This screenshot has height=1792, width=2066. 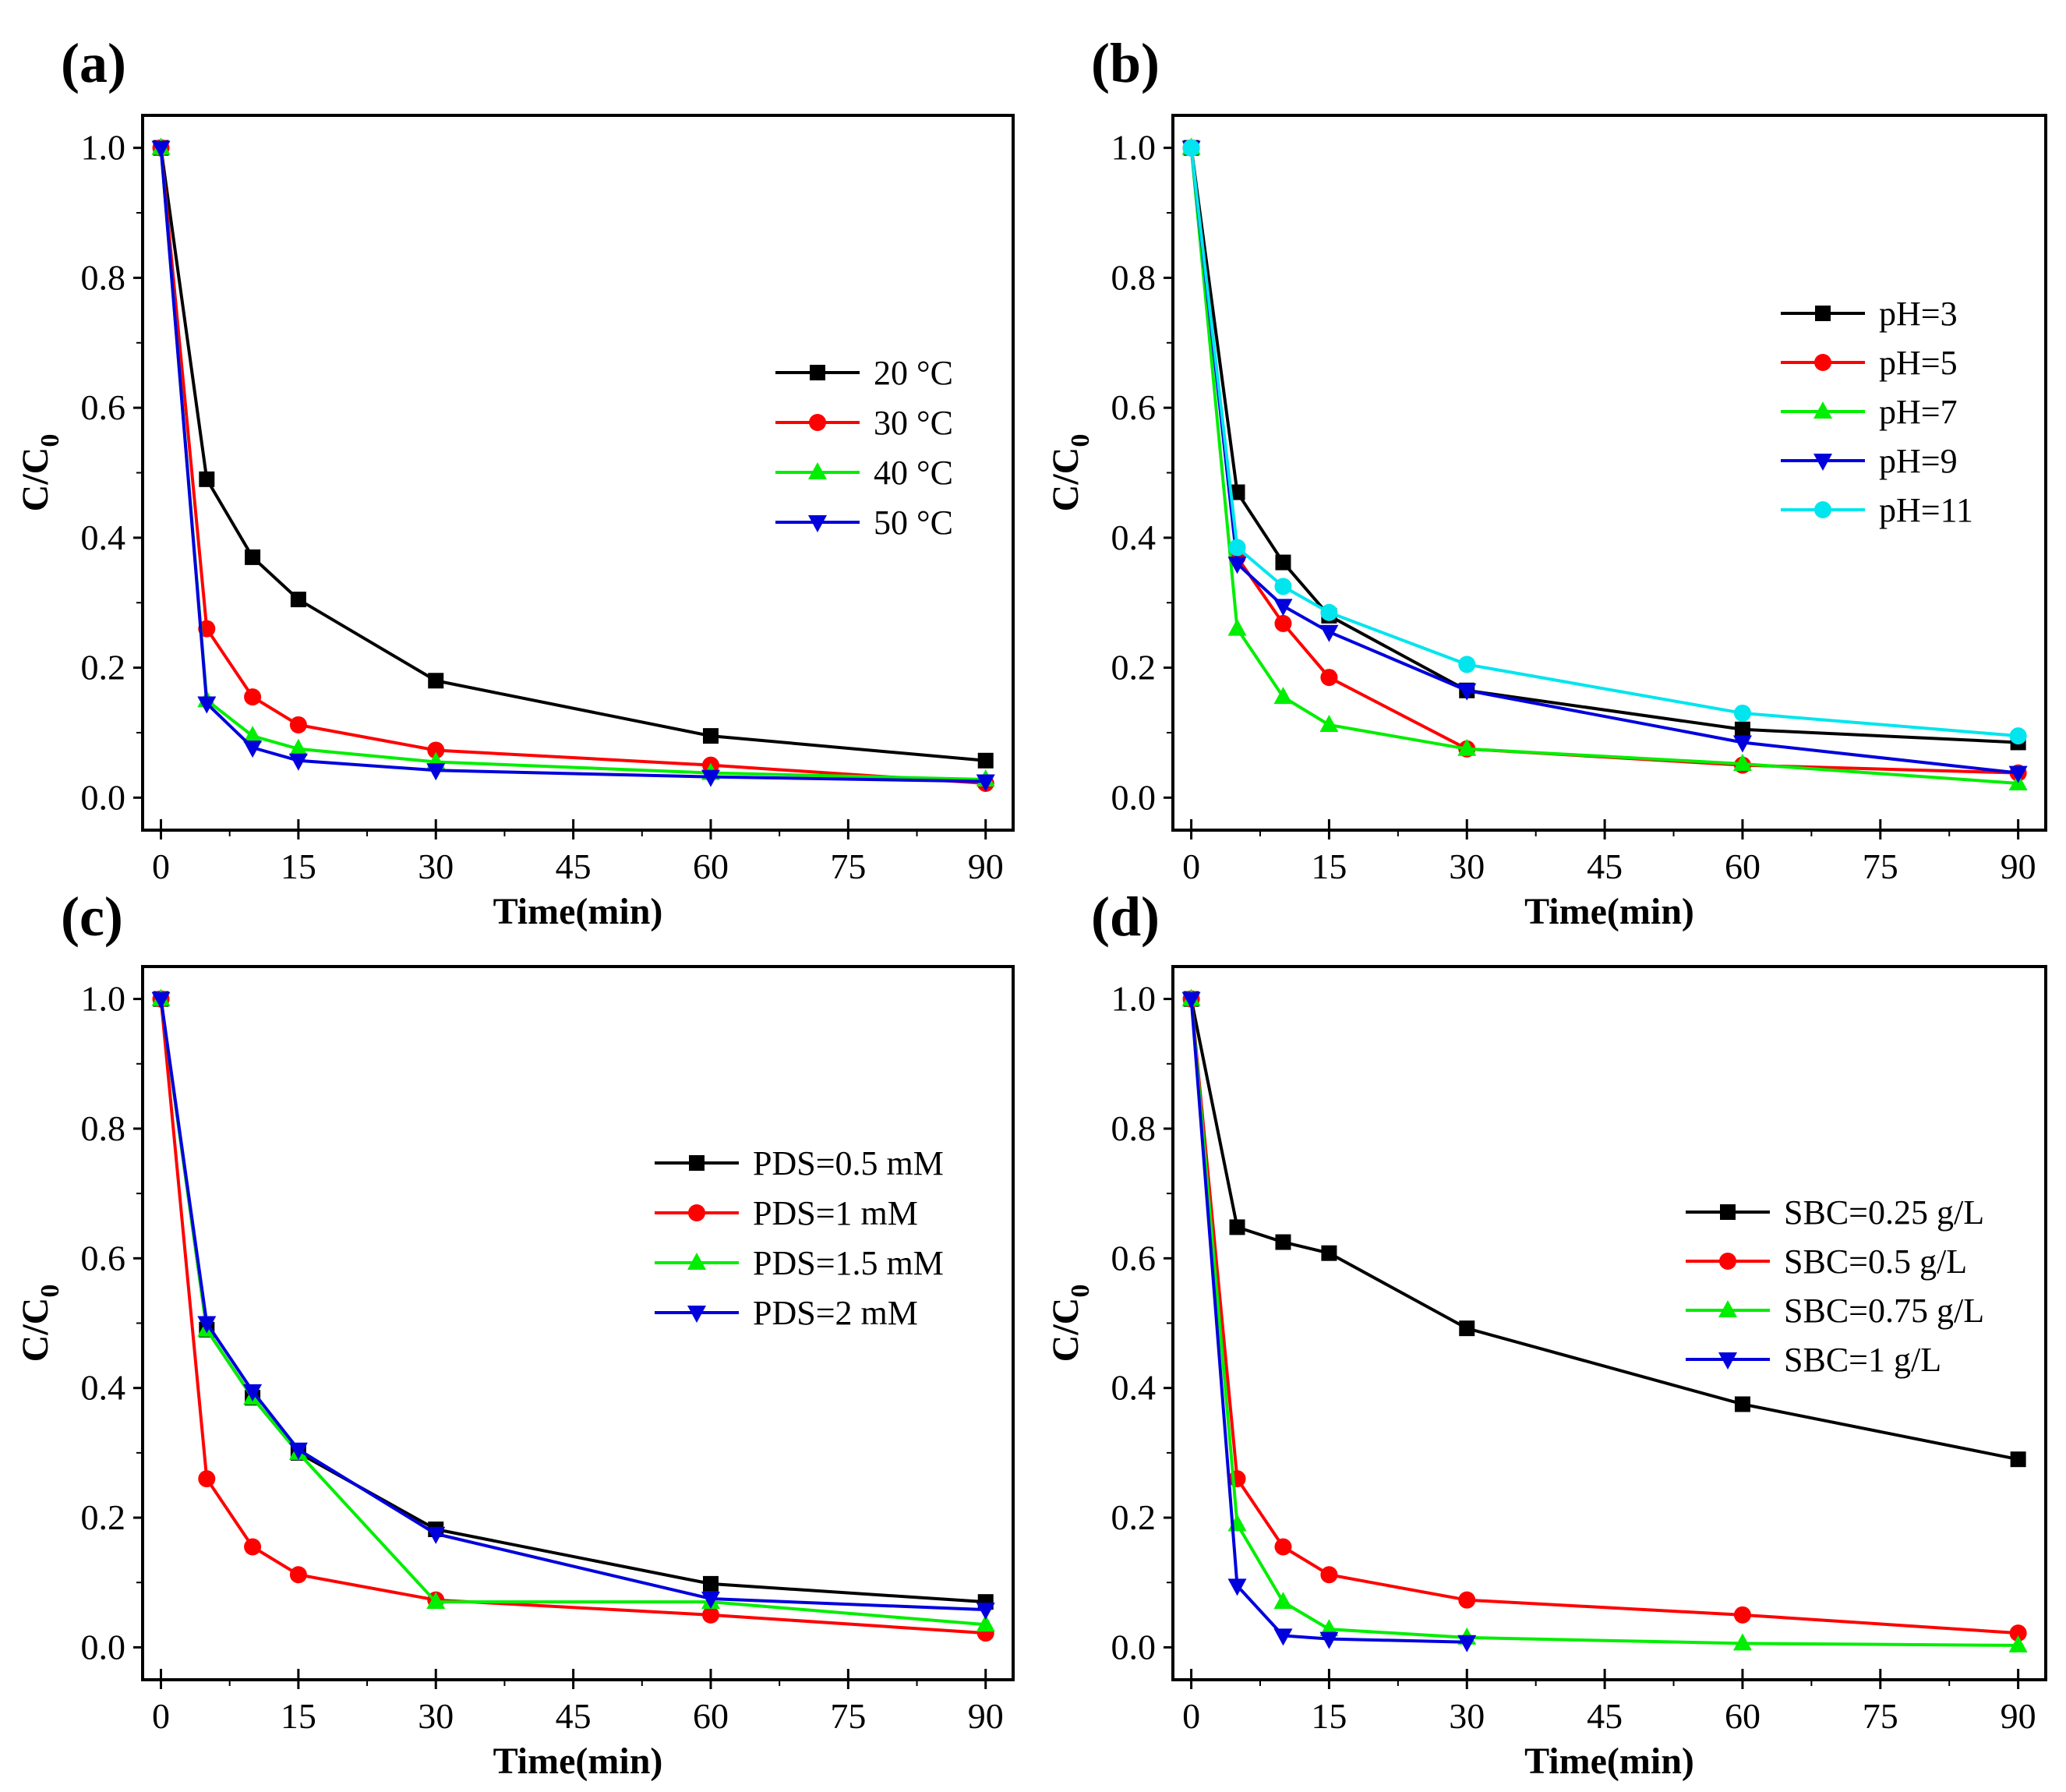 What do you see at coordinates (914, 423) in the screenshot?
I see `legend-entry: 30 °C` at bounding box center [914, 423].